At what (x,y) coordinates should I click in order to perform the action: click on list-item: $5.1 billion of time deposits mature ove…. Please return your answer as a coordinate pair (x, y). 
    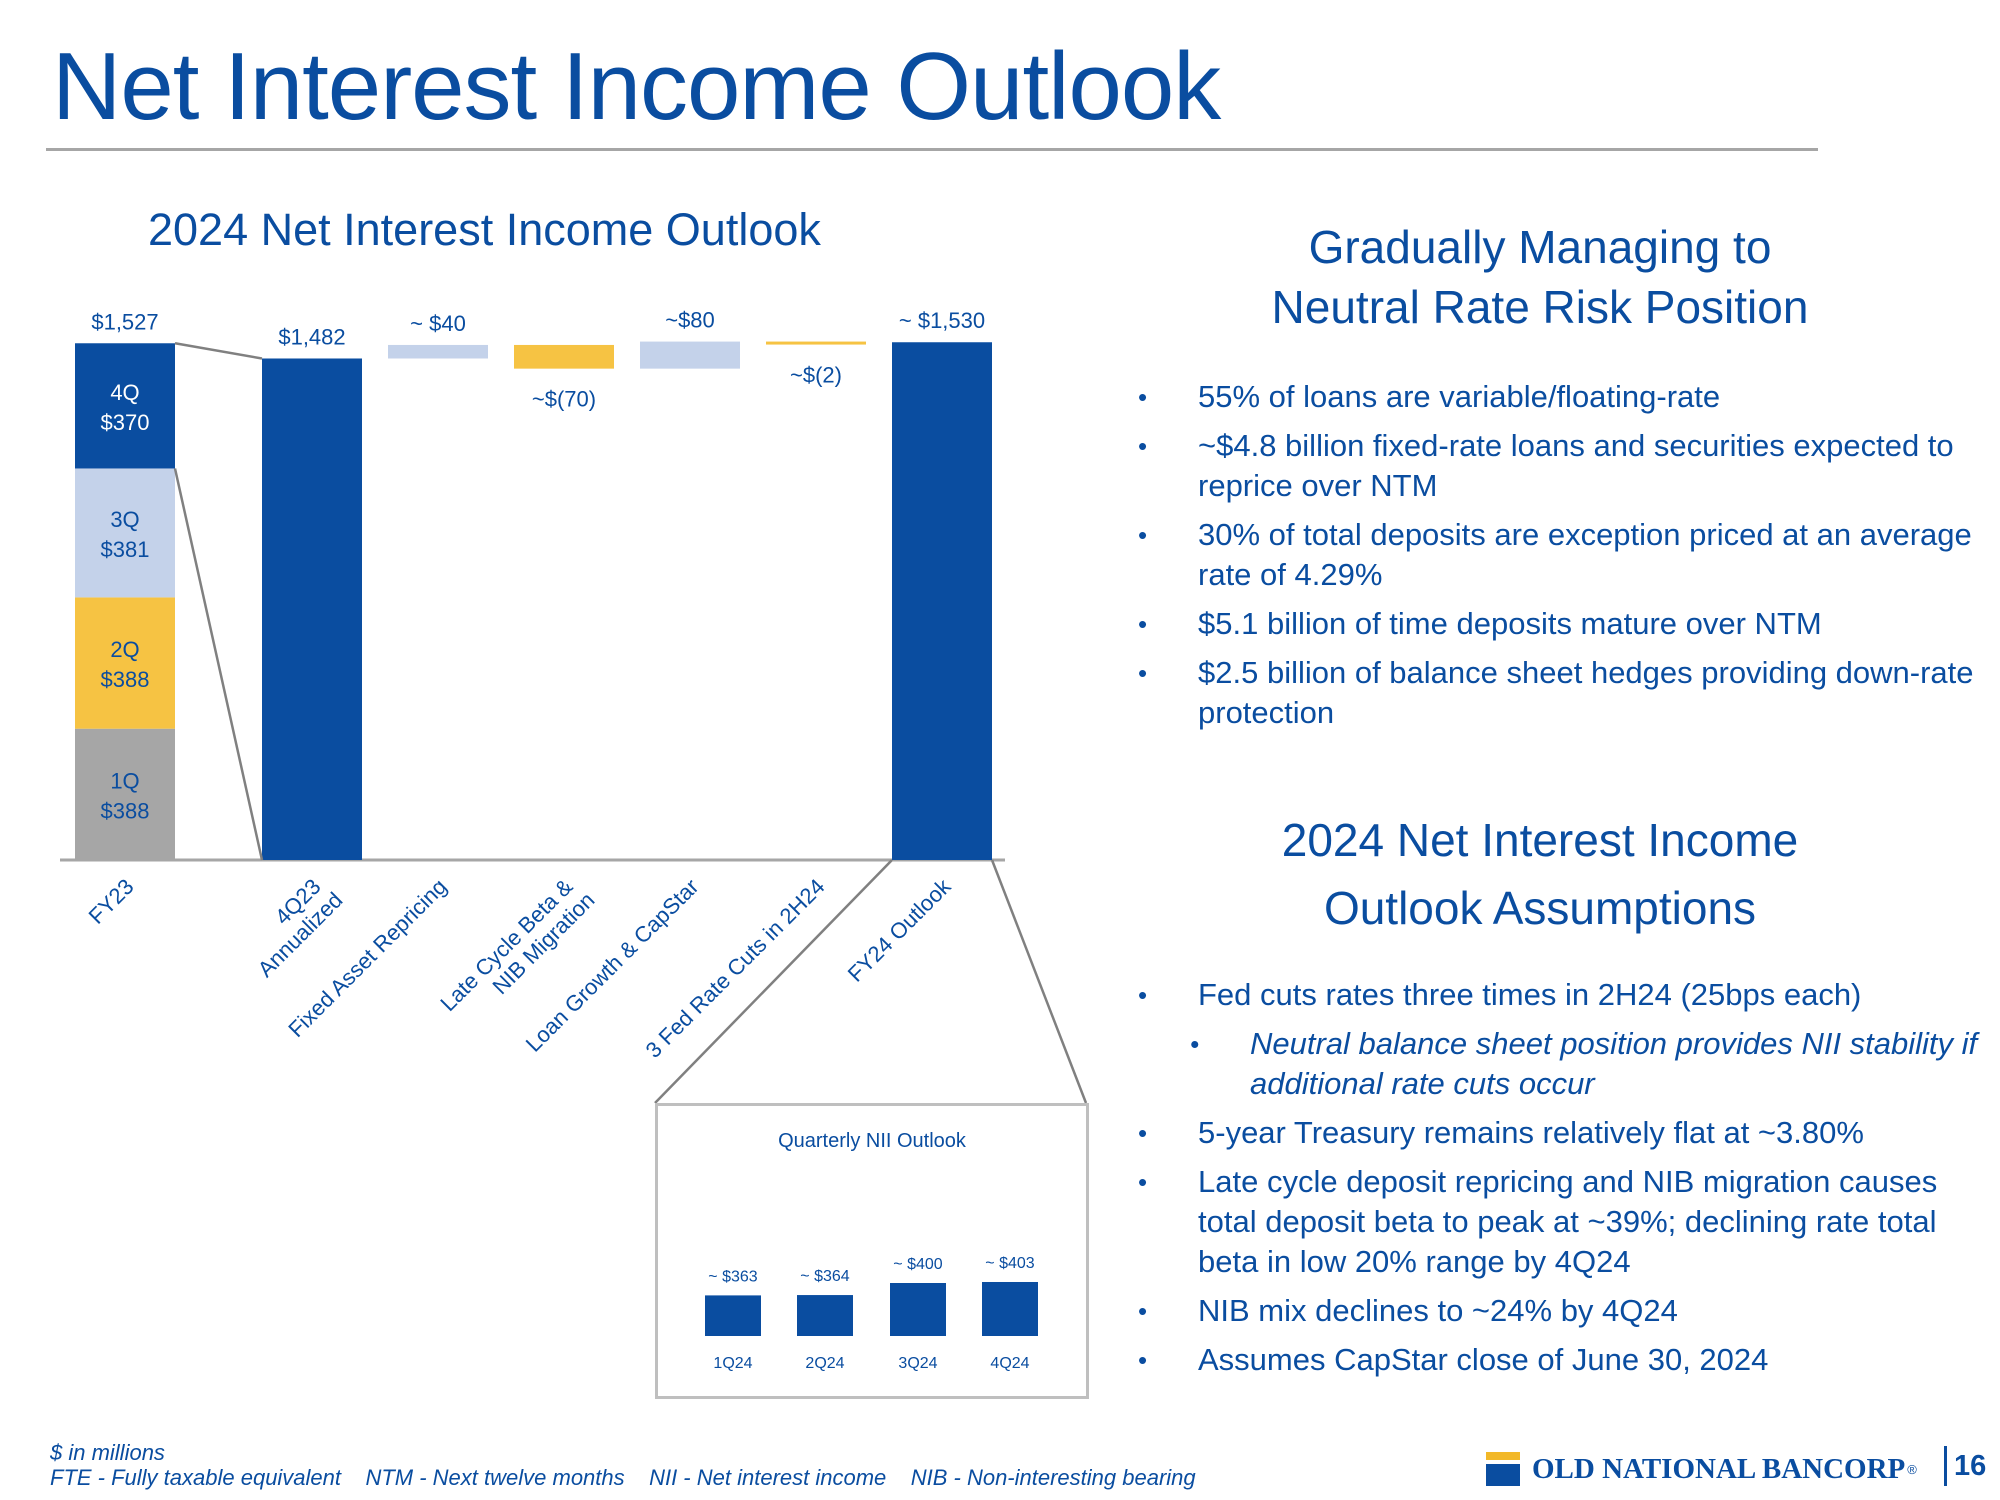
    Looking at the image, I should click on (1568, 624).